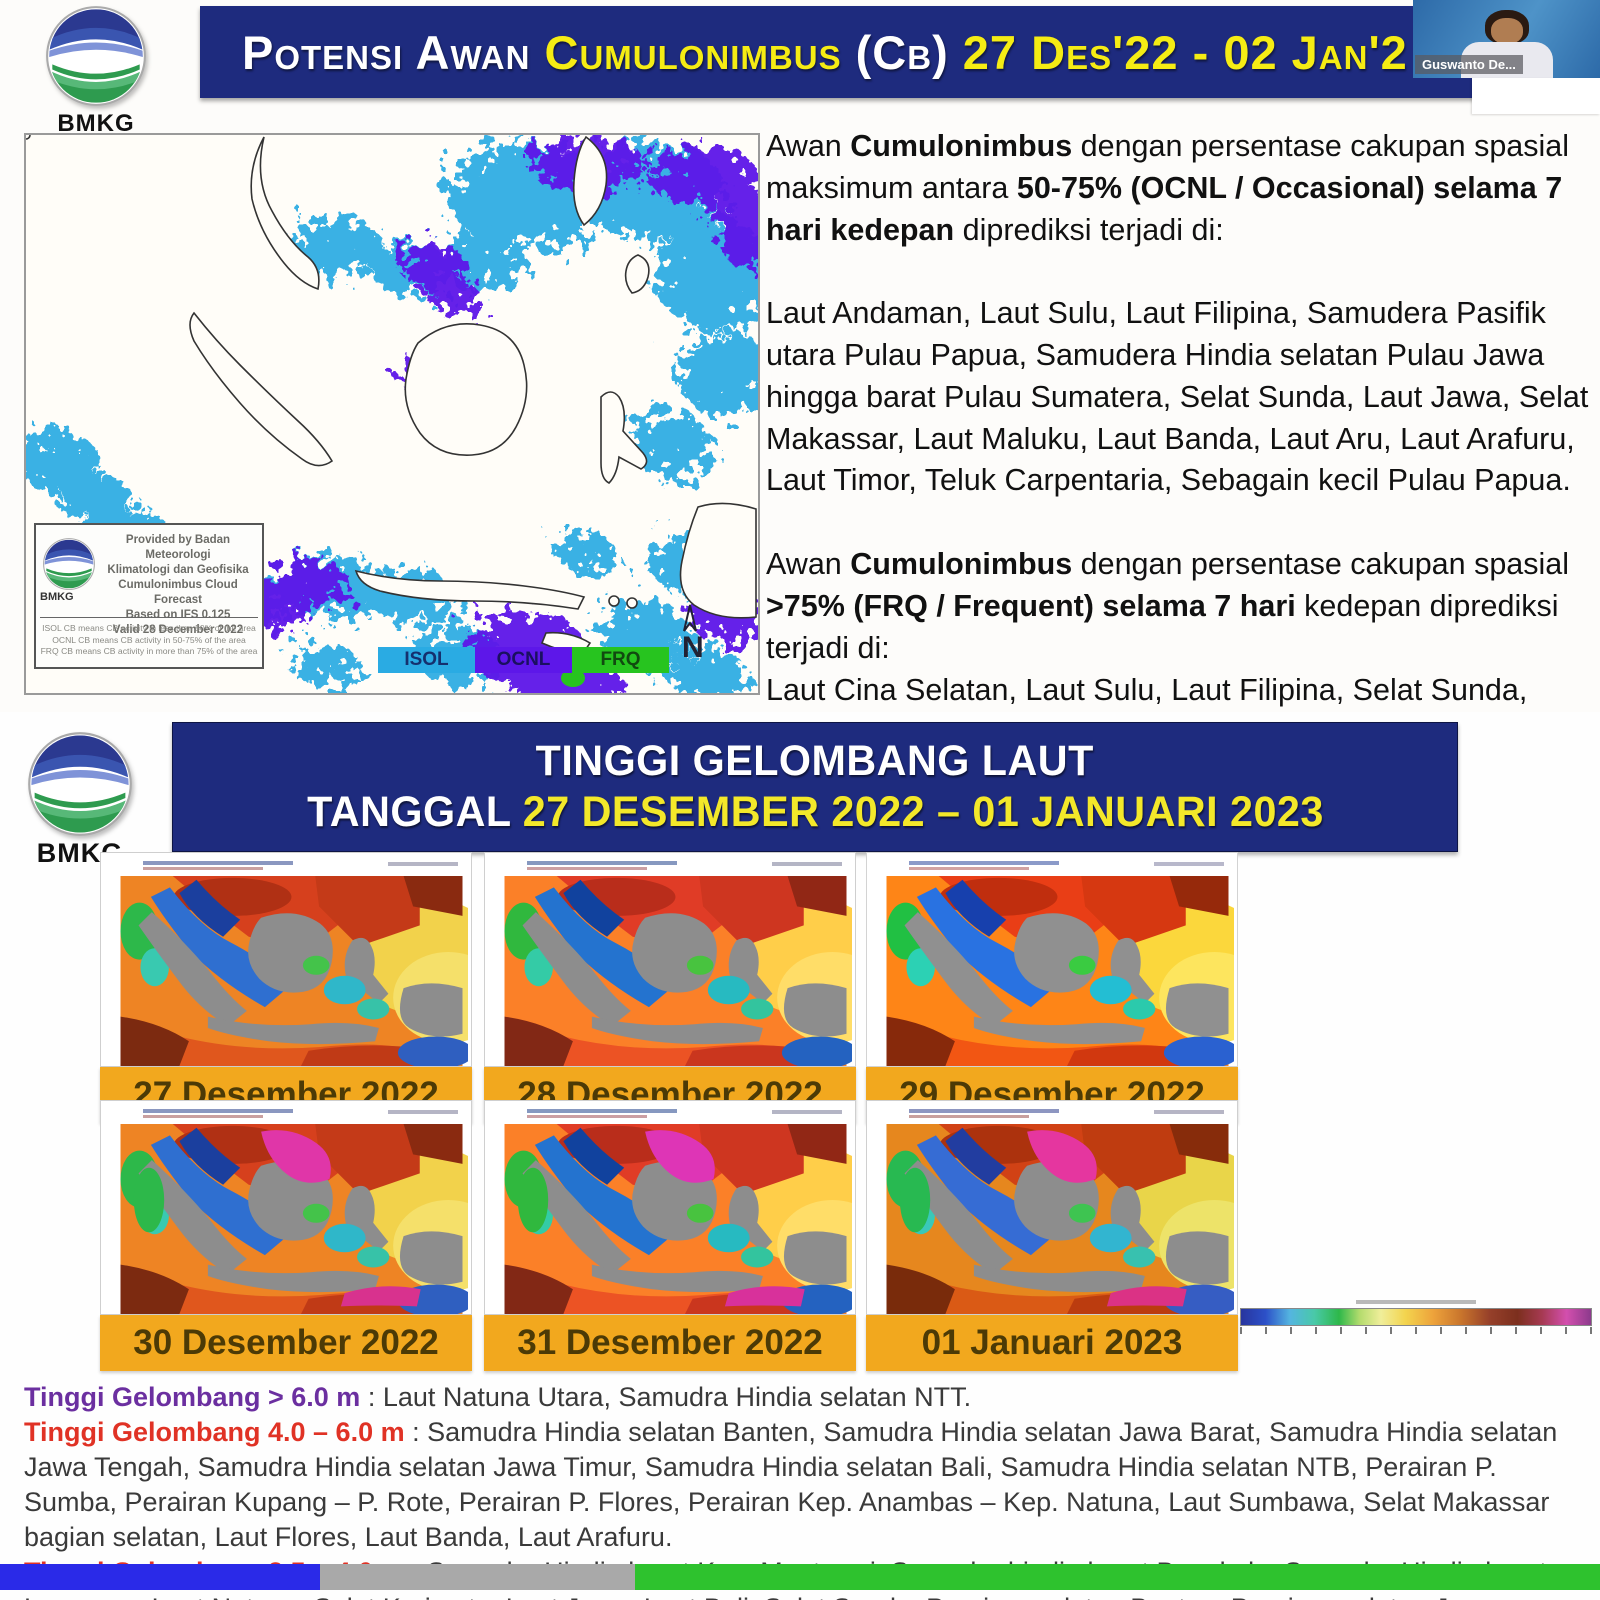 The height and width of the screenshot is (1600, 1600). What do you see at coordinates (178, 547) in the screenshot?
I see `credit-line: Provided by Badan Meteorologi` at bounding box center [178, 547].